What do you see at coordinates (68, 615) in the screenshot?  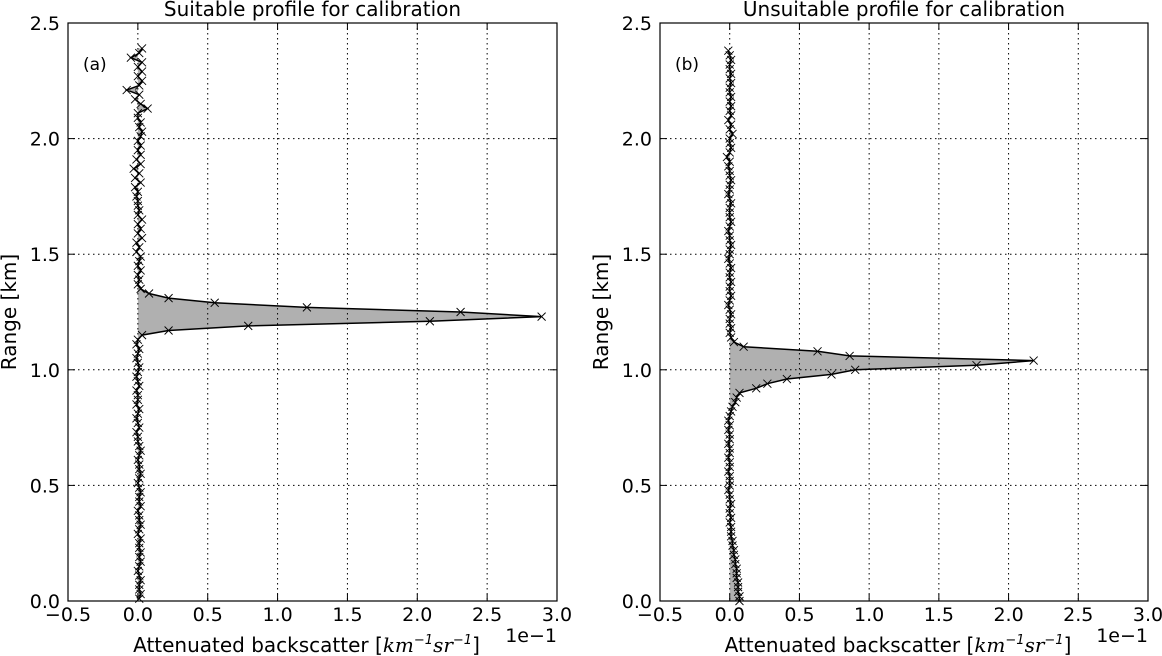 I see `x-tick-label: −0.5` at bounding box center [68, 615].